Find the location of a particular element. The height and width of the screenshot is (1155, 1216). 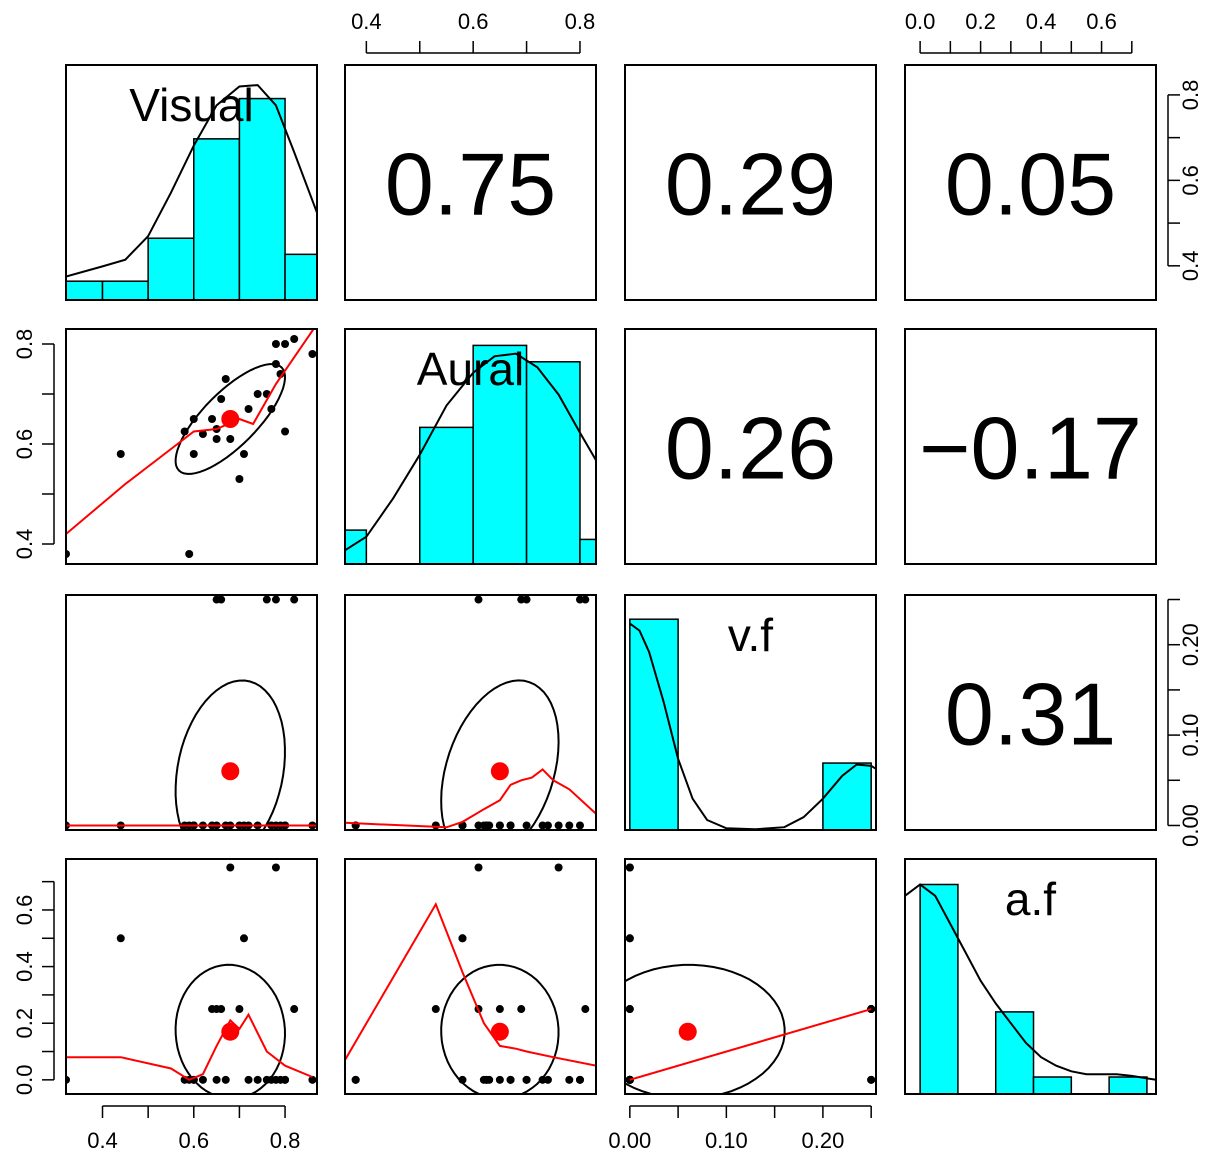

correlation-value: 0.26 is located at coordinates (750, 448).